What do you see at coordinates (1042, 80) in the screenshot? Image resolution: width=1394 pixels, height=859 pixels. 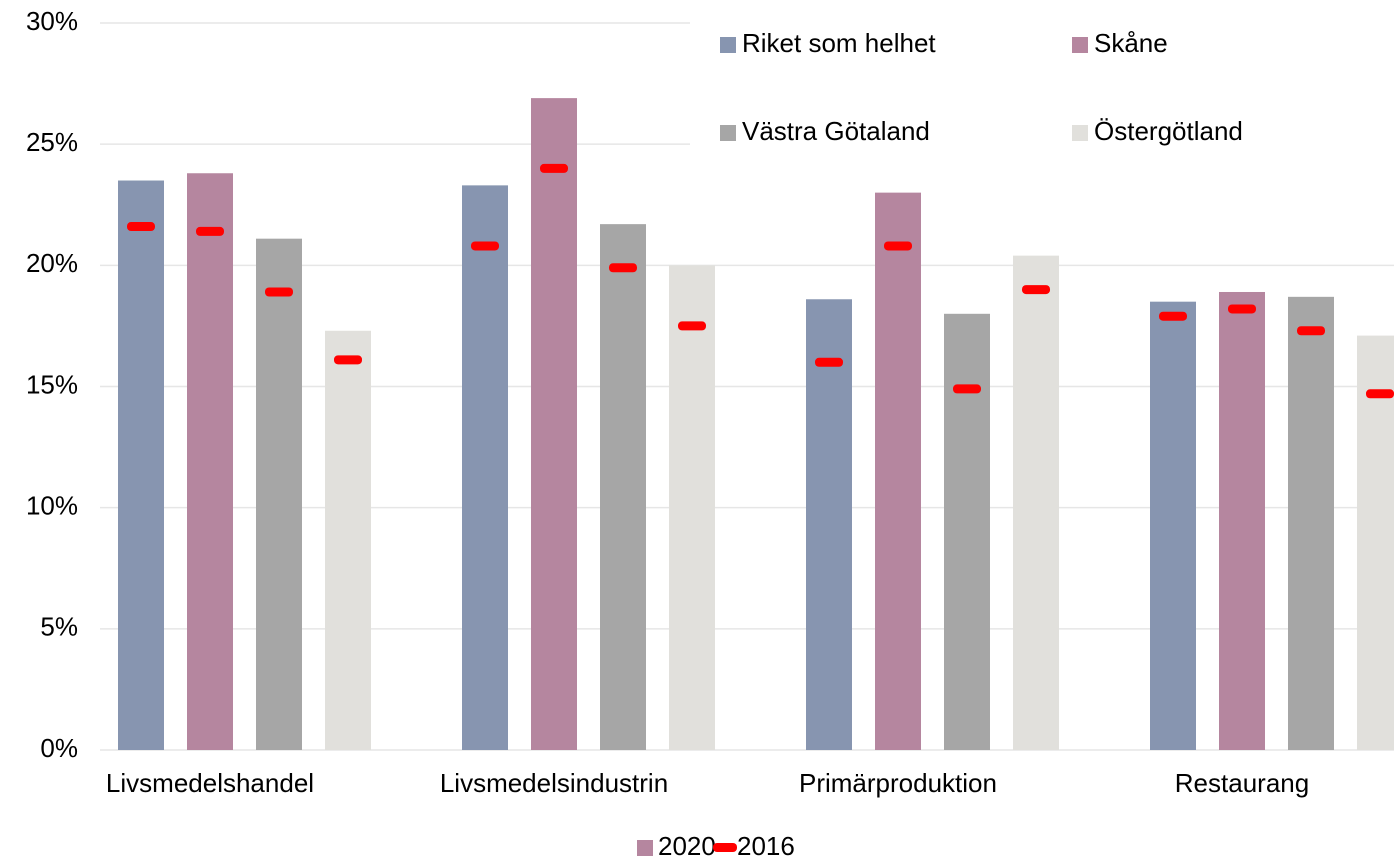 I see `legend-background` at bounding box center [1042, 80].